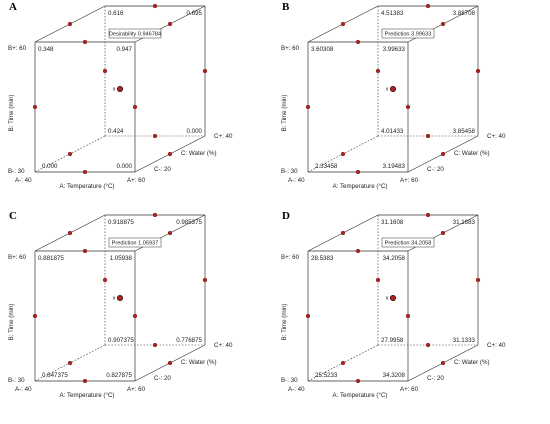 The image size is (550, 424). Describe the element at coordinates (189, 222) in the screenshot. I see `corner-value: 0.985375` at that location.